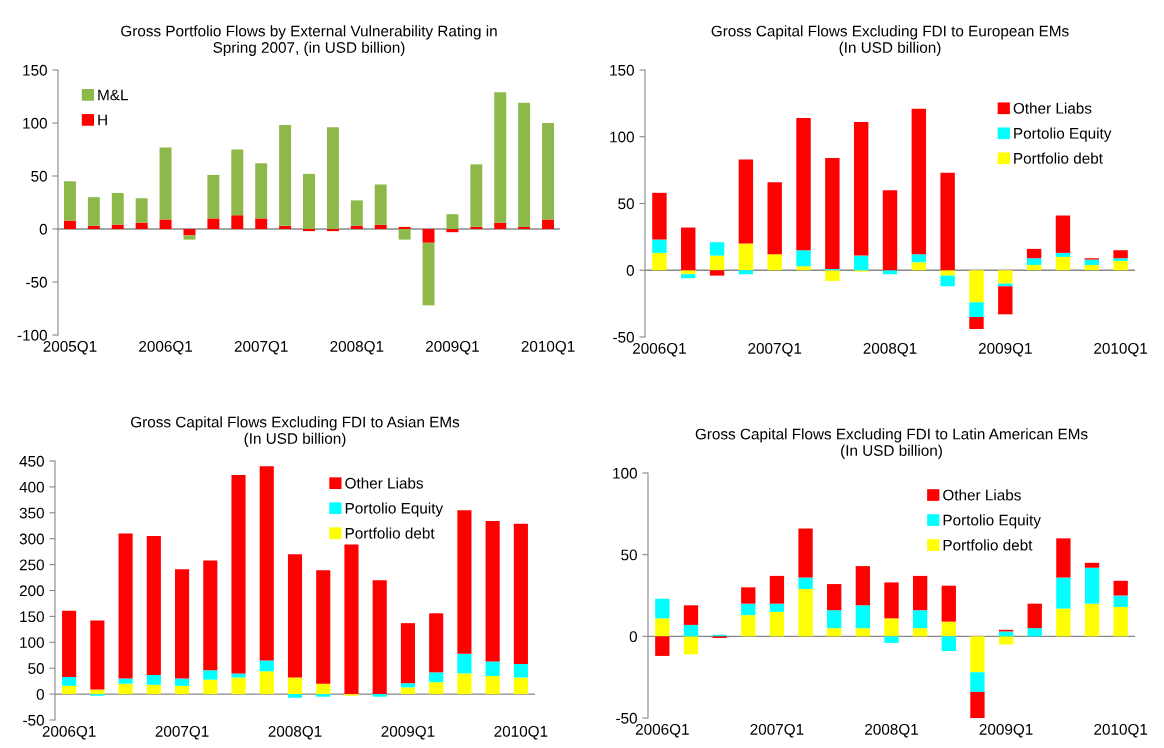 Image resolution: width=1164 pixels, height=748 pixels. Describe the element at coordinates (31, 539) in the screenshot. I see `y-tick-label: 300` at that location.